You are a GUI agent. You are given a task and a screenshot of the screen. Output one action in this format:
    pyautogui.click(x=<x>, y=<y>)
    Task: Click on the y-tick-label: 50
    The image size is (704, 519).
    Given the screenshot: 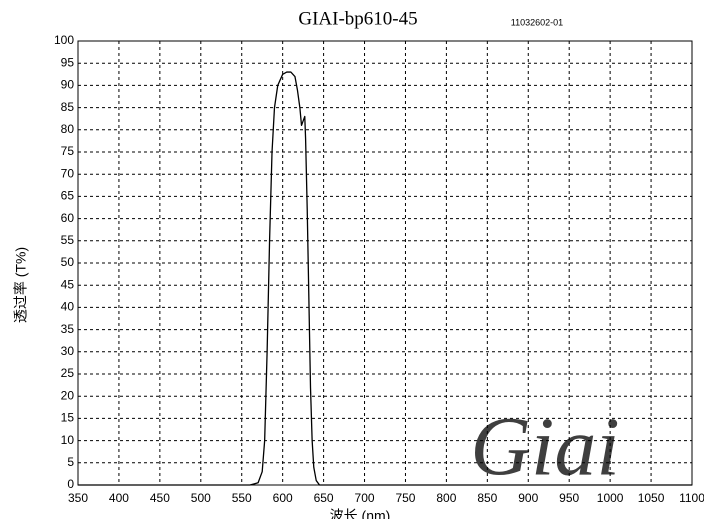 What is the action you would take?
    pyautogui.click(x=68, y=262)
    